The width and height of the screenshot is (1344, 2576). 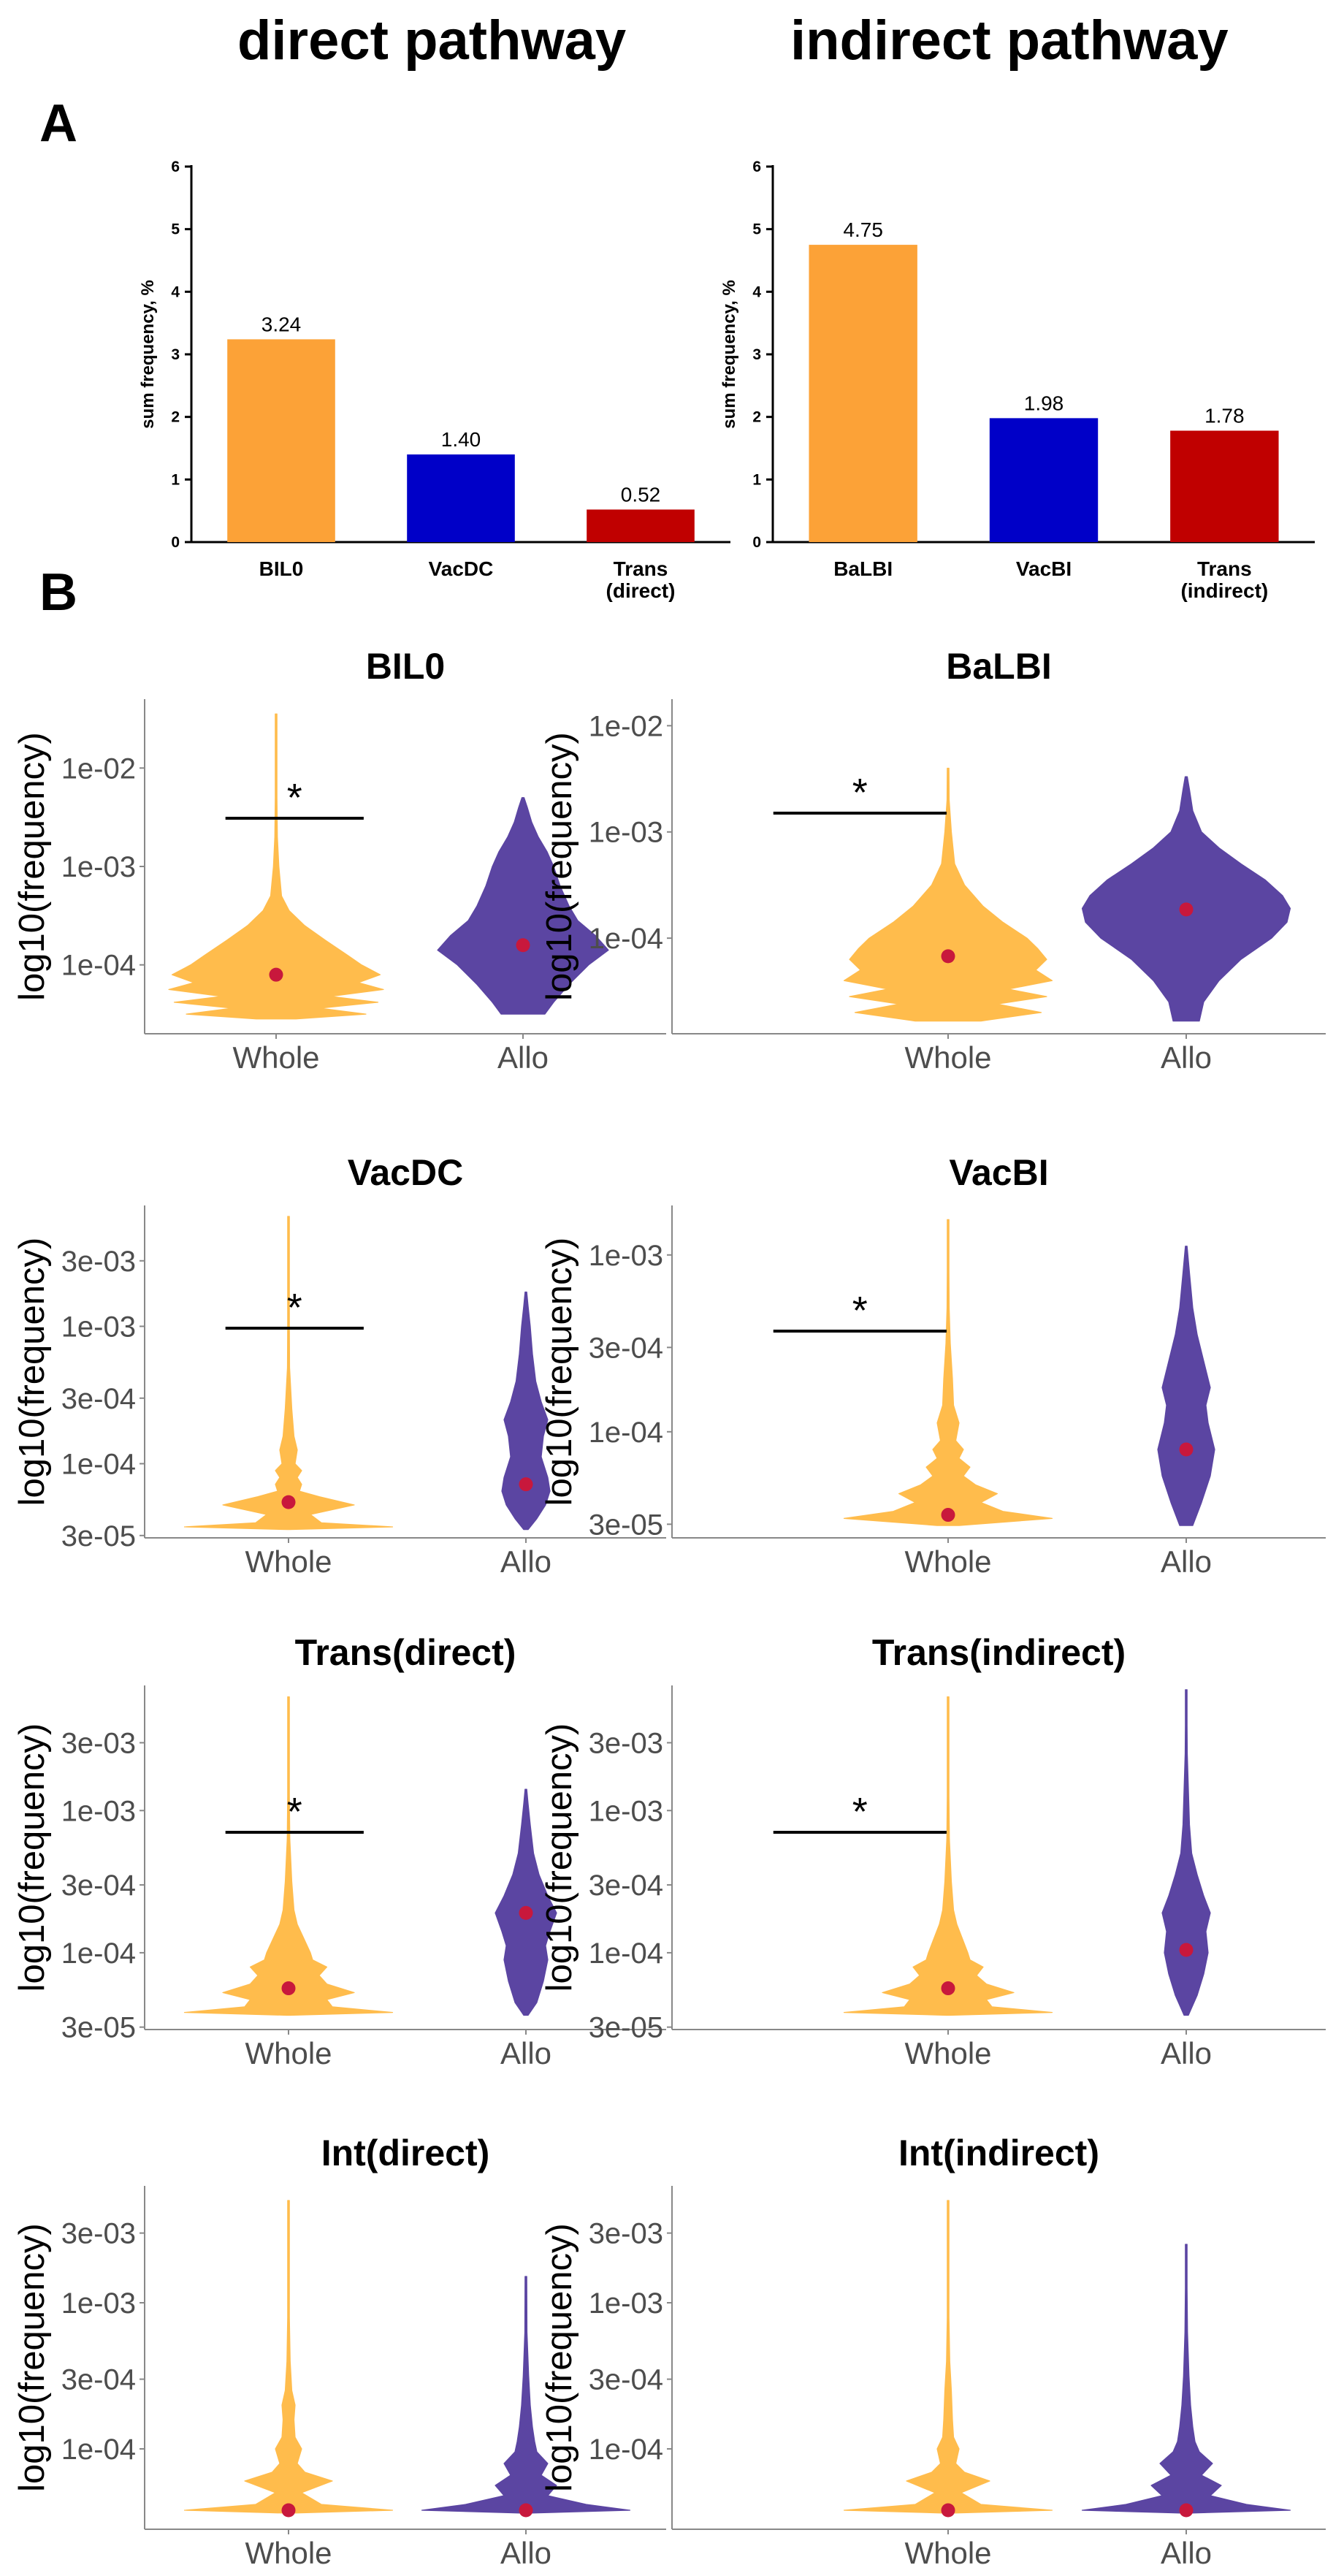 I want to click on bar-value-label: 0.52, so click(x=641, y=494).